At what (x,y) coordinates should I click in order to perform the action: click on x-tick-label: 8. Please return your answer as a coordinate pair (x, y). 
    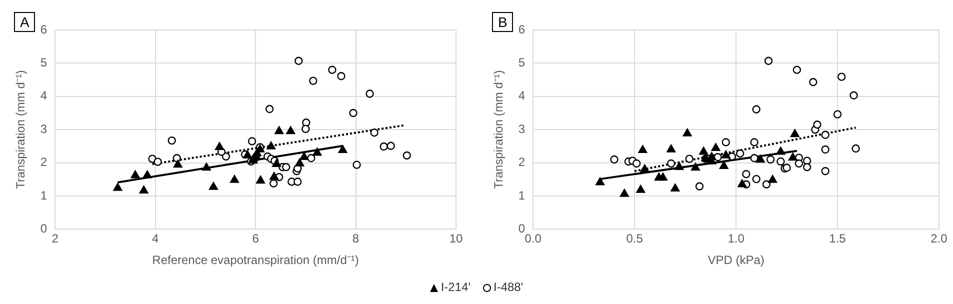
    Looking at the image, I should click on (356, 239).